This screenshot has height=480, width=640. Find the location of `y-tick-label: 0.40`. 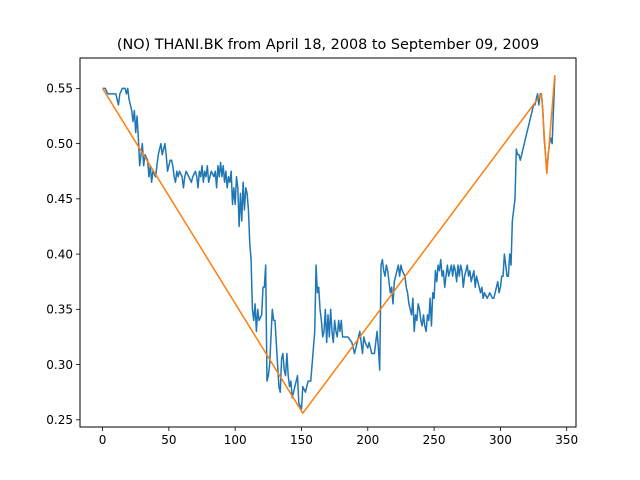

y-tick-label: 0.40 is located at coordinates (59, 254).